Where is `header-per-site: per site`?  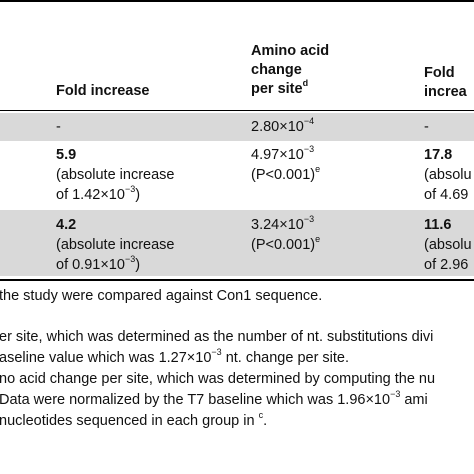
header-per-site: per site is located at coordinates (277, 89).